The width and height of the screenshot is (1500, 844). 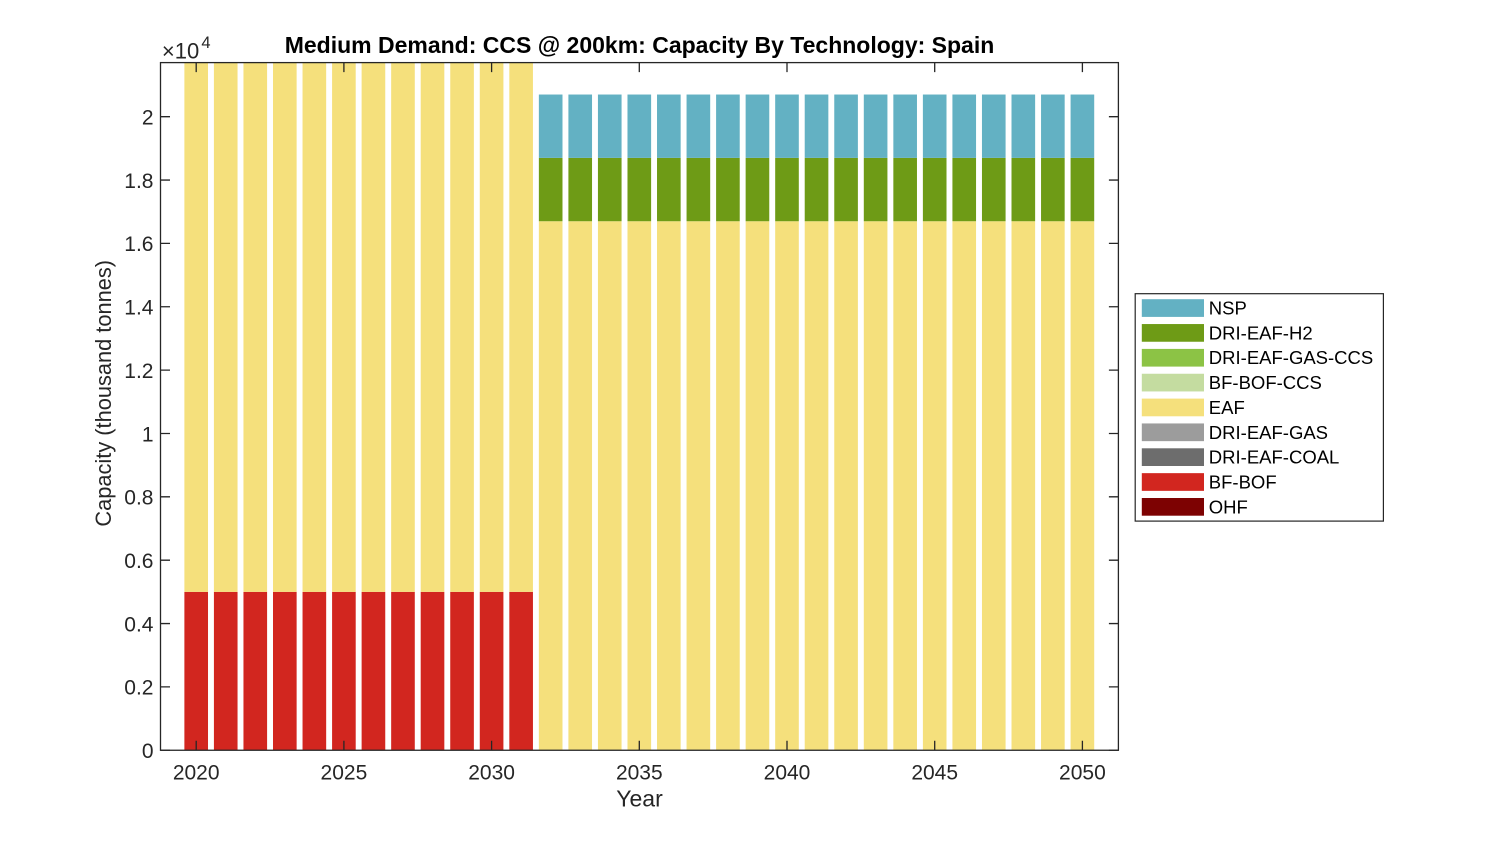 What do you see at coordinates (1082, 772) in the screenshot?
I see `svg-text: 2050` at bounding box center [1082, 772].